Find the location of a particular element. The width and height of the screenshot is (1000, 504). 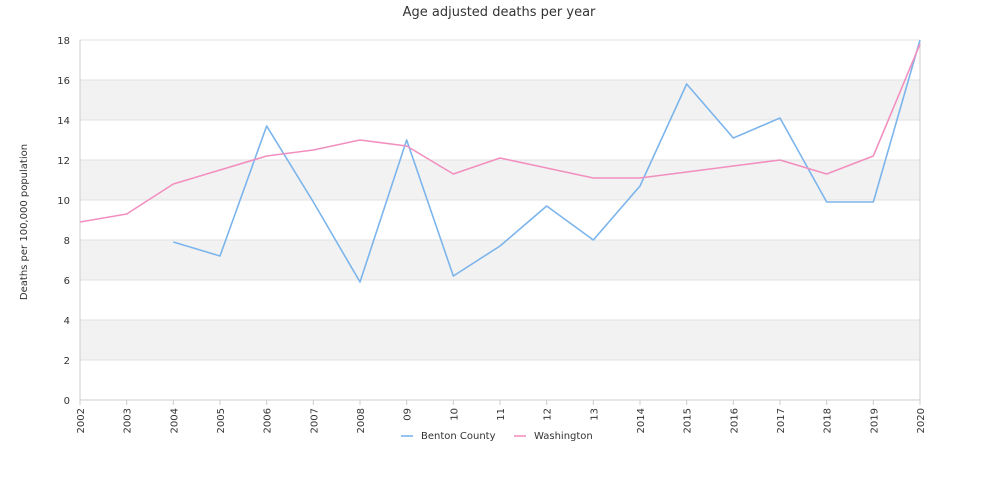

legend-label-washington: Washington is located at coordinates (563, 436).